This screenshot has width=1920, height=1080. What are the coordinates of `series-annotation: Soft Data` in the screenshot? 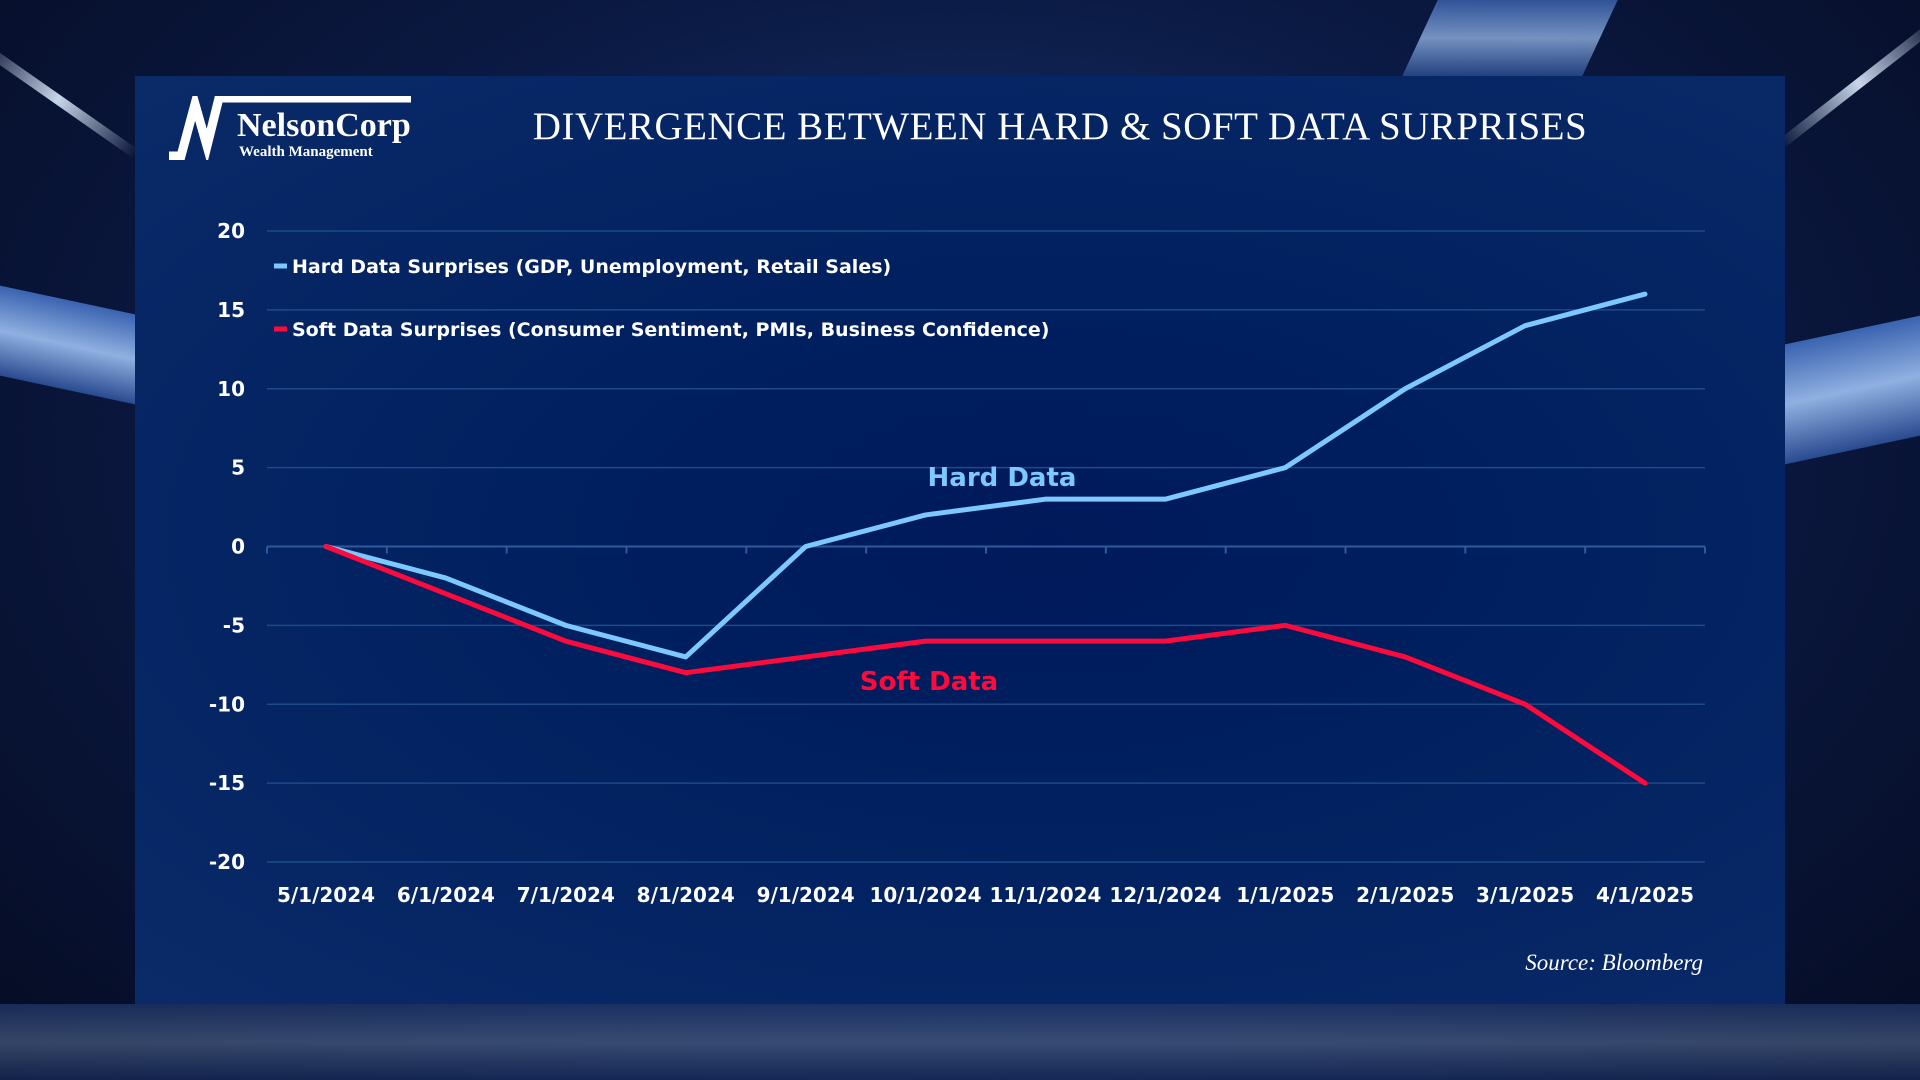 It's located at (929, 682).